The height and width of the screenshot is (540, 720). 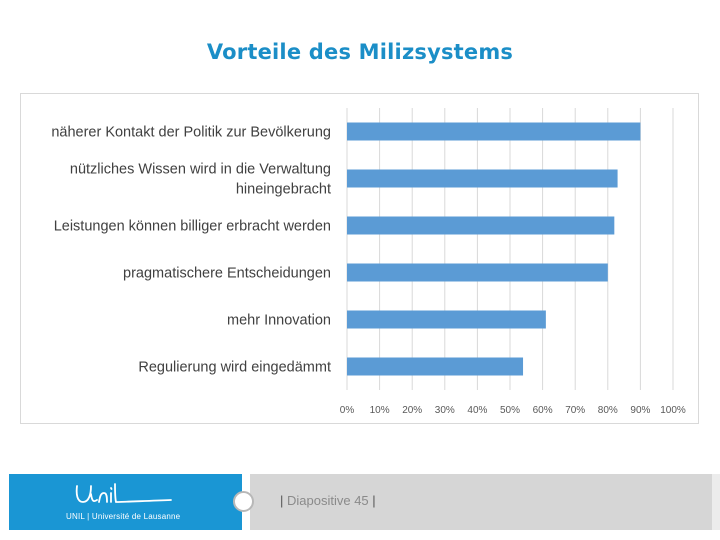 What do you see at coordinates (485, 502) in the screenshot?
I see `footer-band` at bounding box center [485, 502].